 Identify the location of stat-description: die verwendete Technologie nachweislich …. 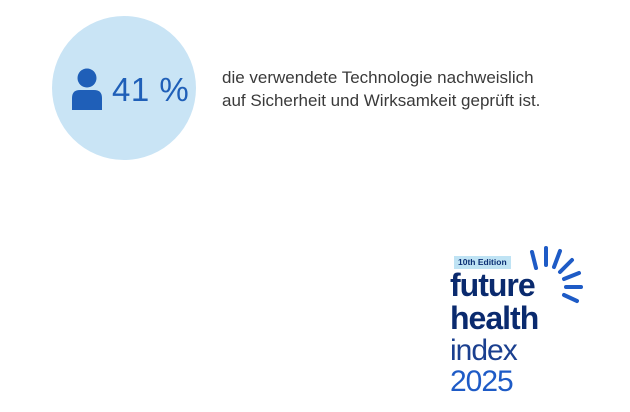
(412, 89).